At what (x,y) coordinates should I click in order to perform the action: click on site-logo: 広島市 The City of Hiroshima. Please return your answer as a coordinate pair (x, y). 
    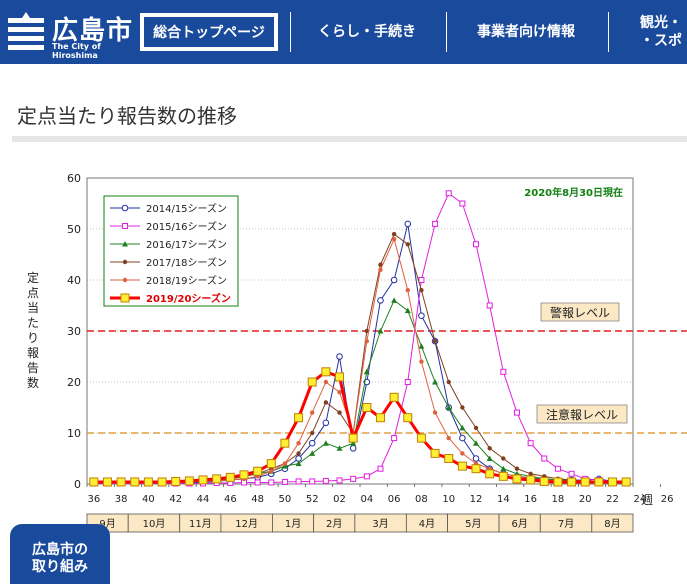
    Looking at the image, I should click on (71, 34).